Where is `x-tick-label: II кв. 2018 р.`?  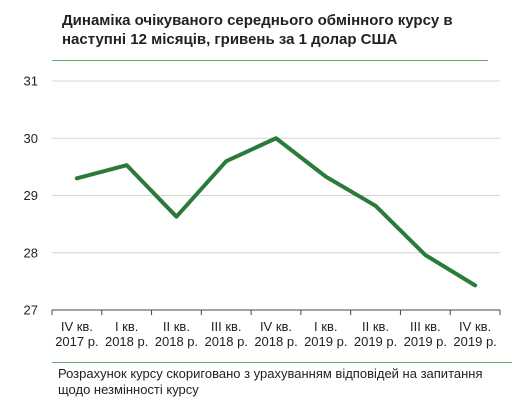 x-tick-label: II кв. 2018 р. is located at coordinates (176, 334).